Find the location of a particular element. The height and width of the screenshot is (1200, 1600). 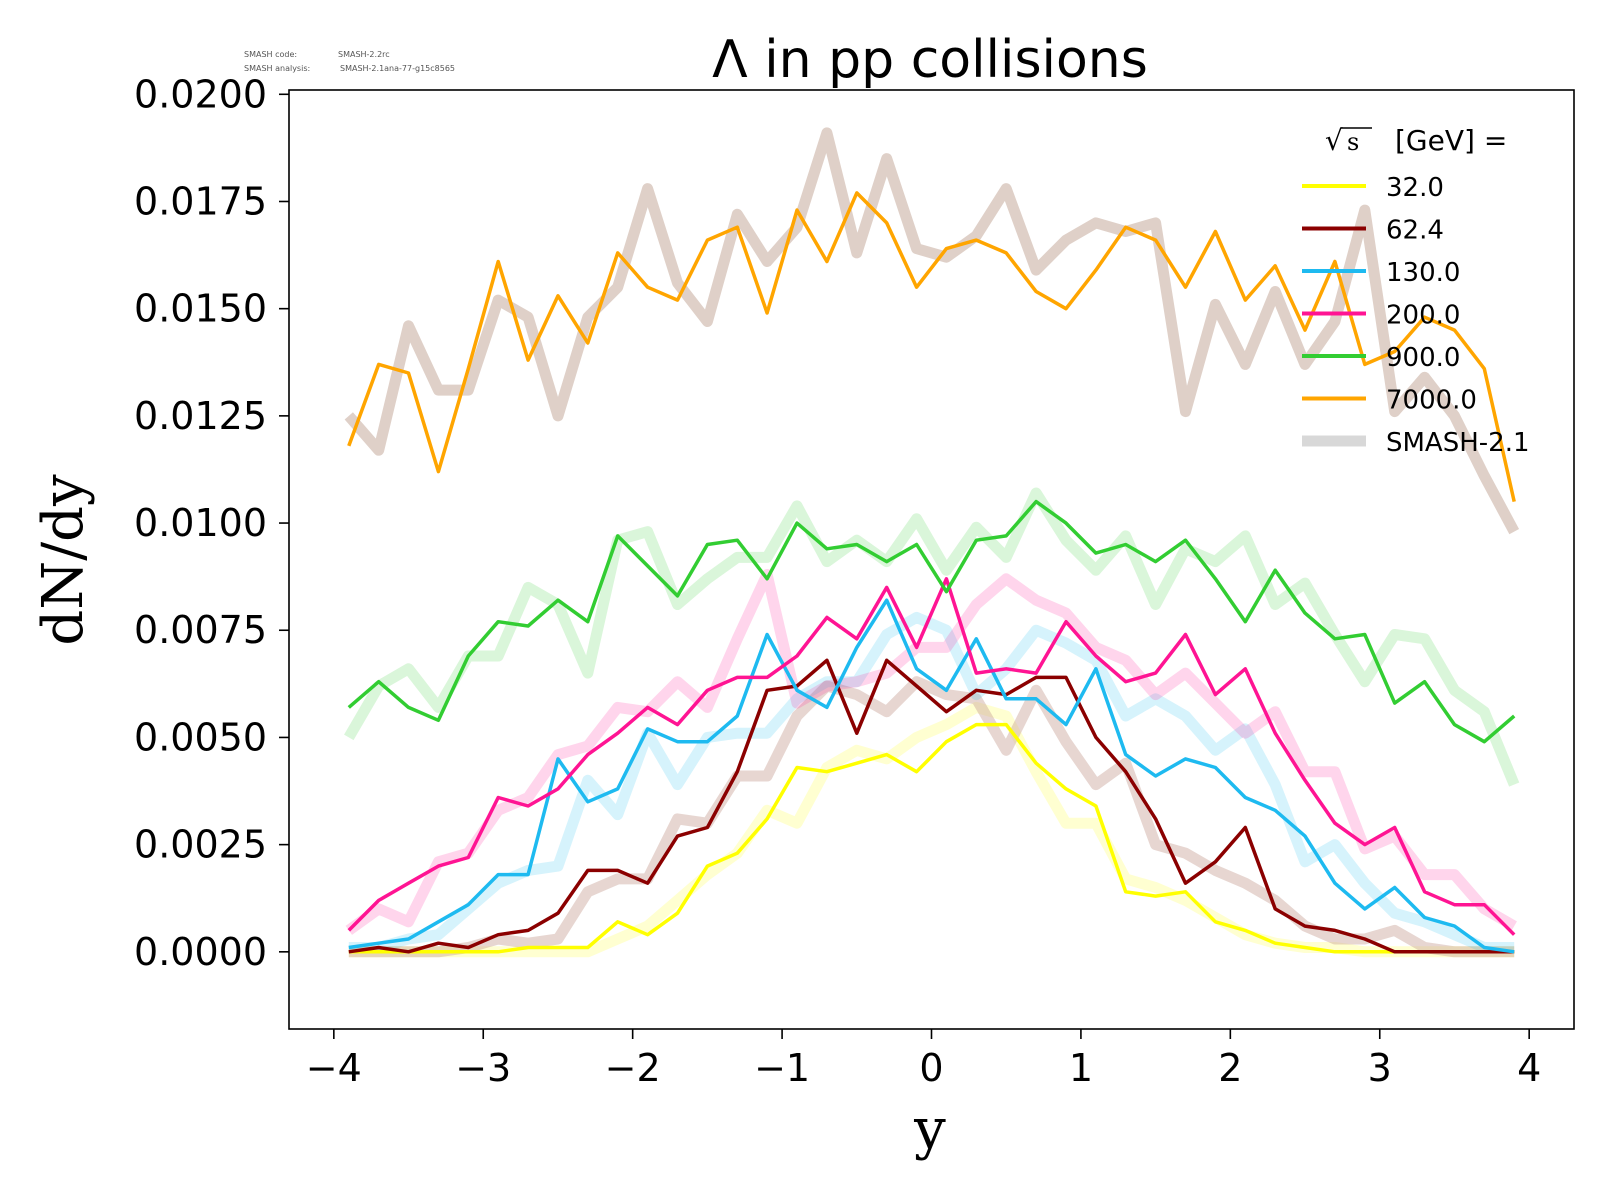

y-tick-label: 0.0175 is located at coordinates (200, 201).